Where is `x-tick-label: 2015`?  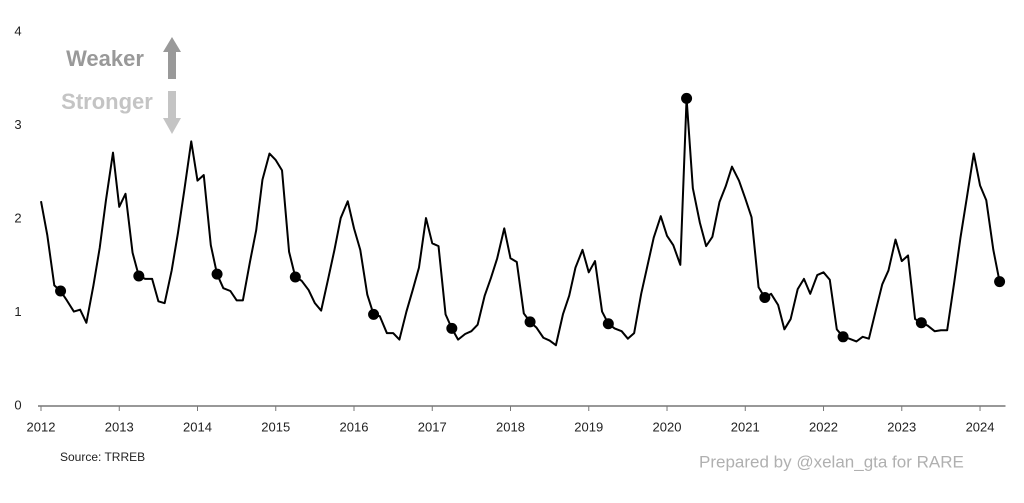 x-tick-label: 2015 is located at coordinates (275, 426).